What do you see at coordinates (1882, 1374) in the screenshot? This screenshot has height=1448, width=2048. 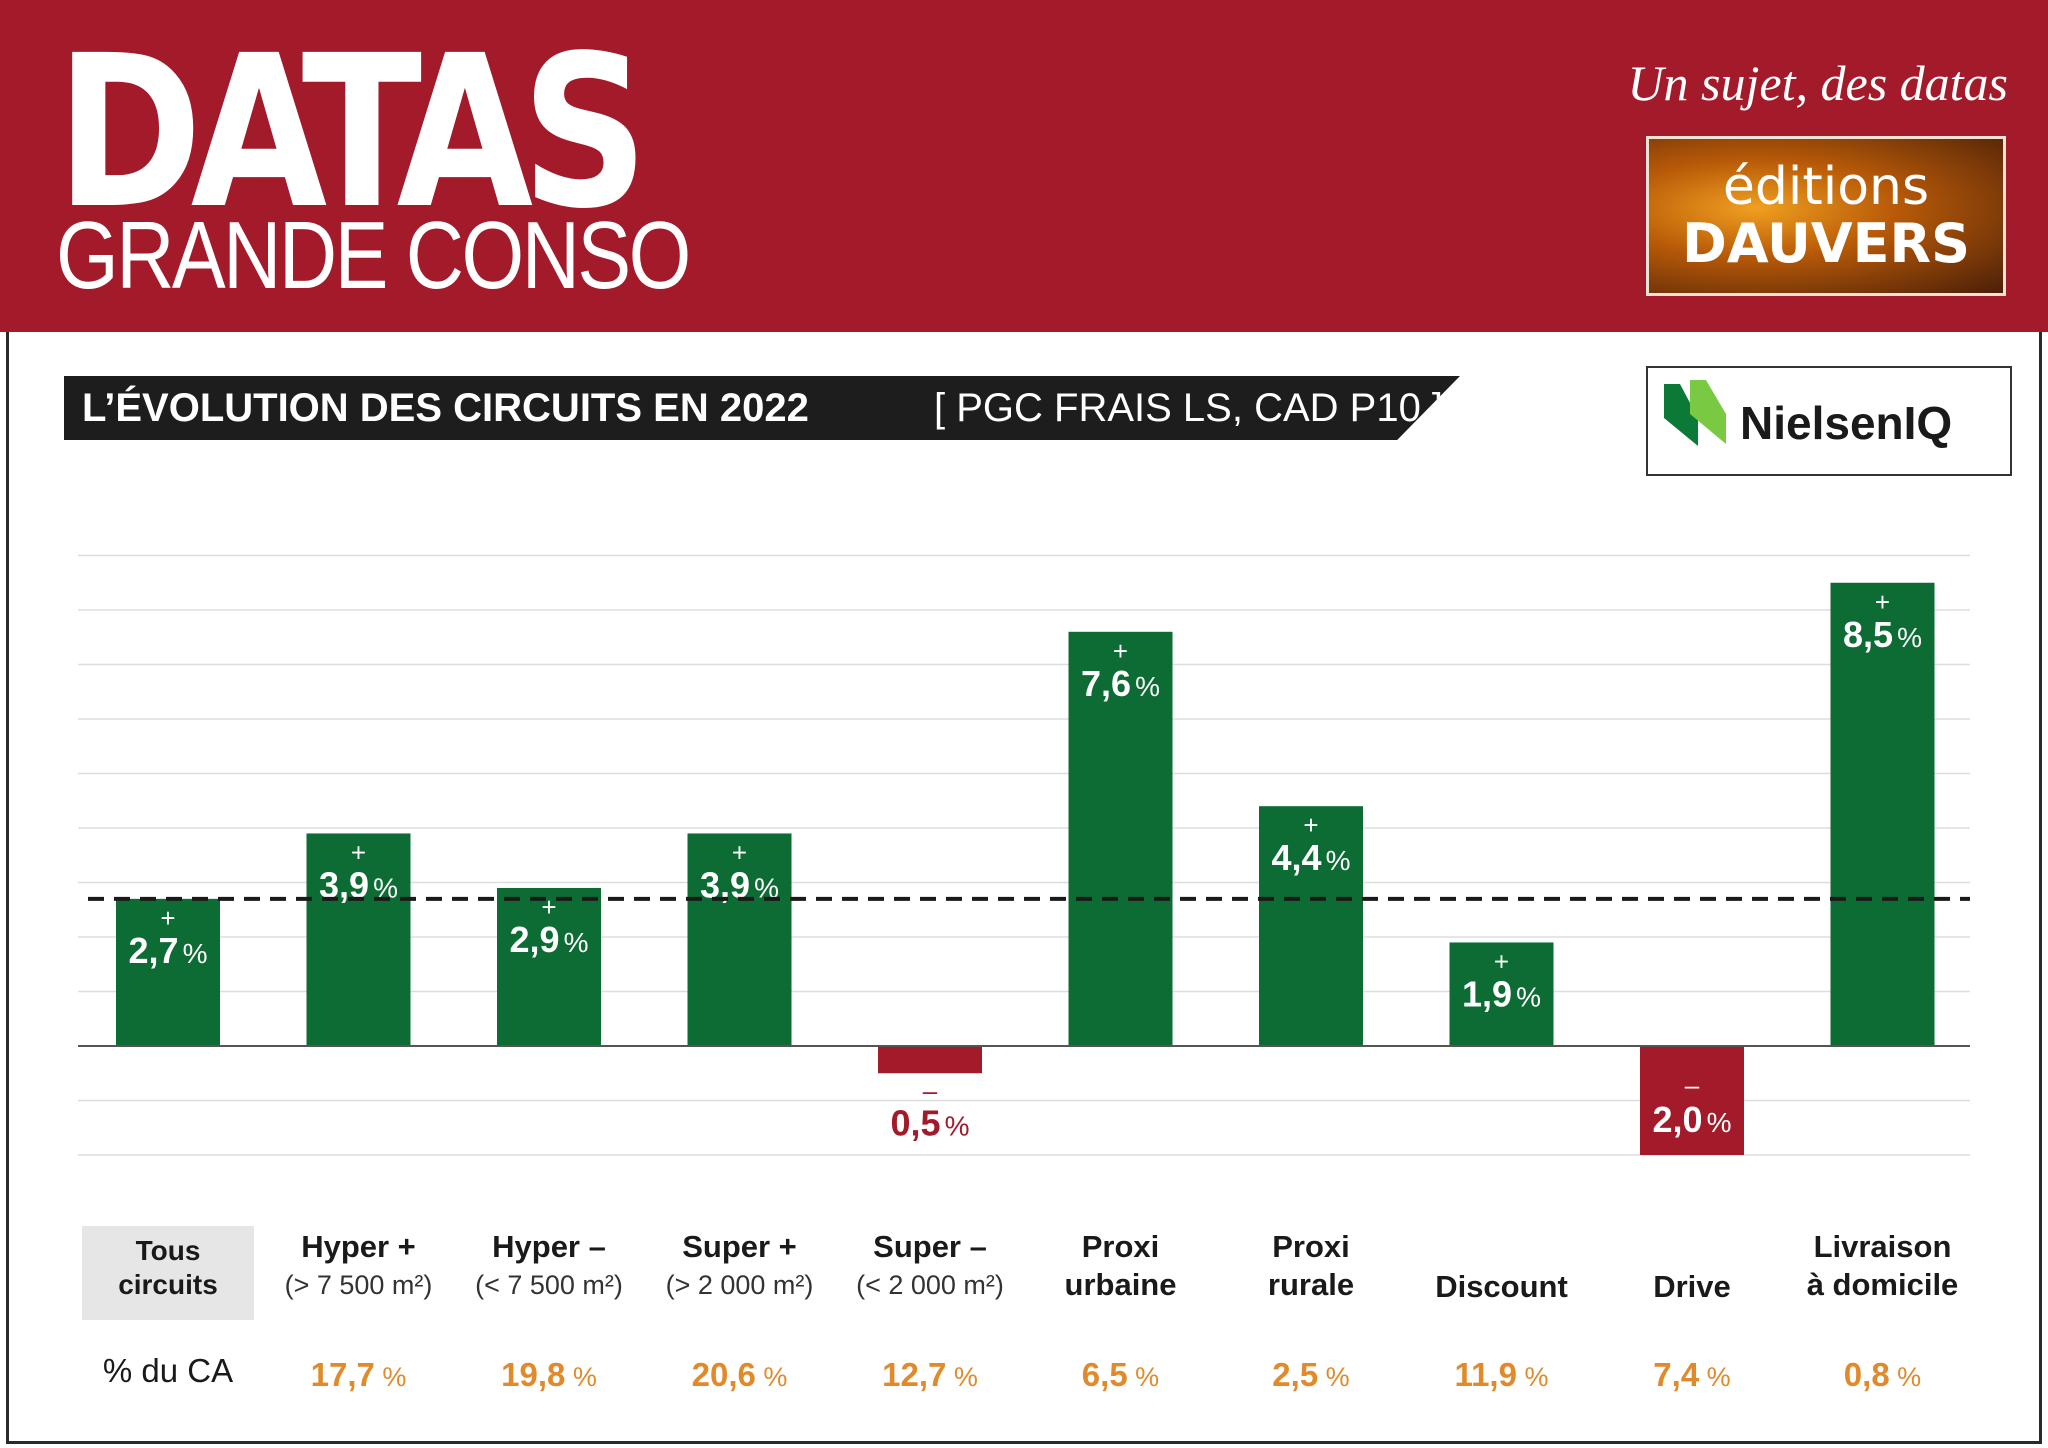 I see `share-value: 0,8 %` at bounding box center [1882, 1374].